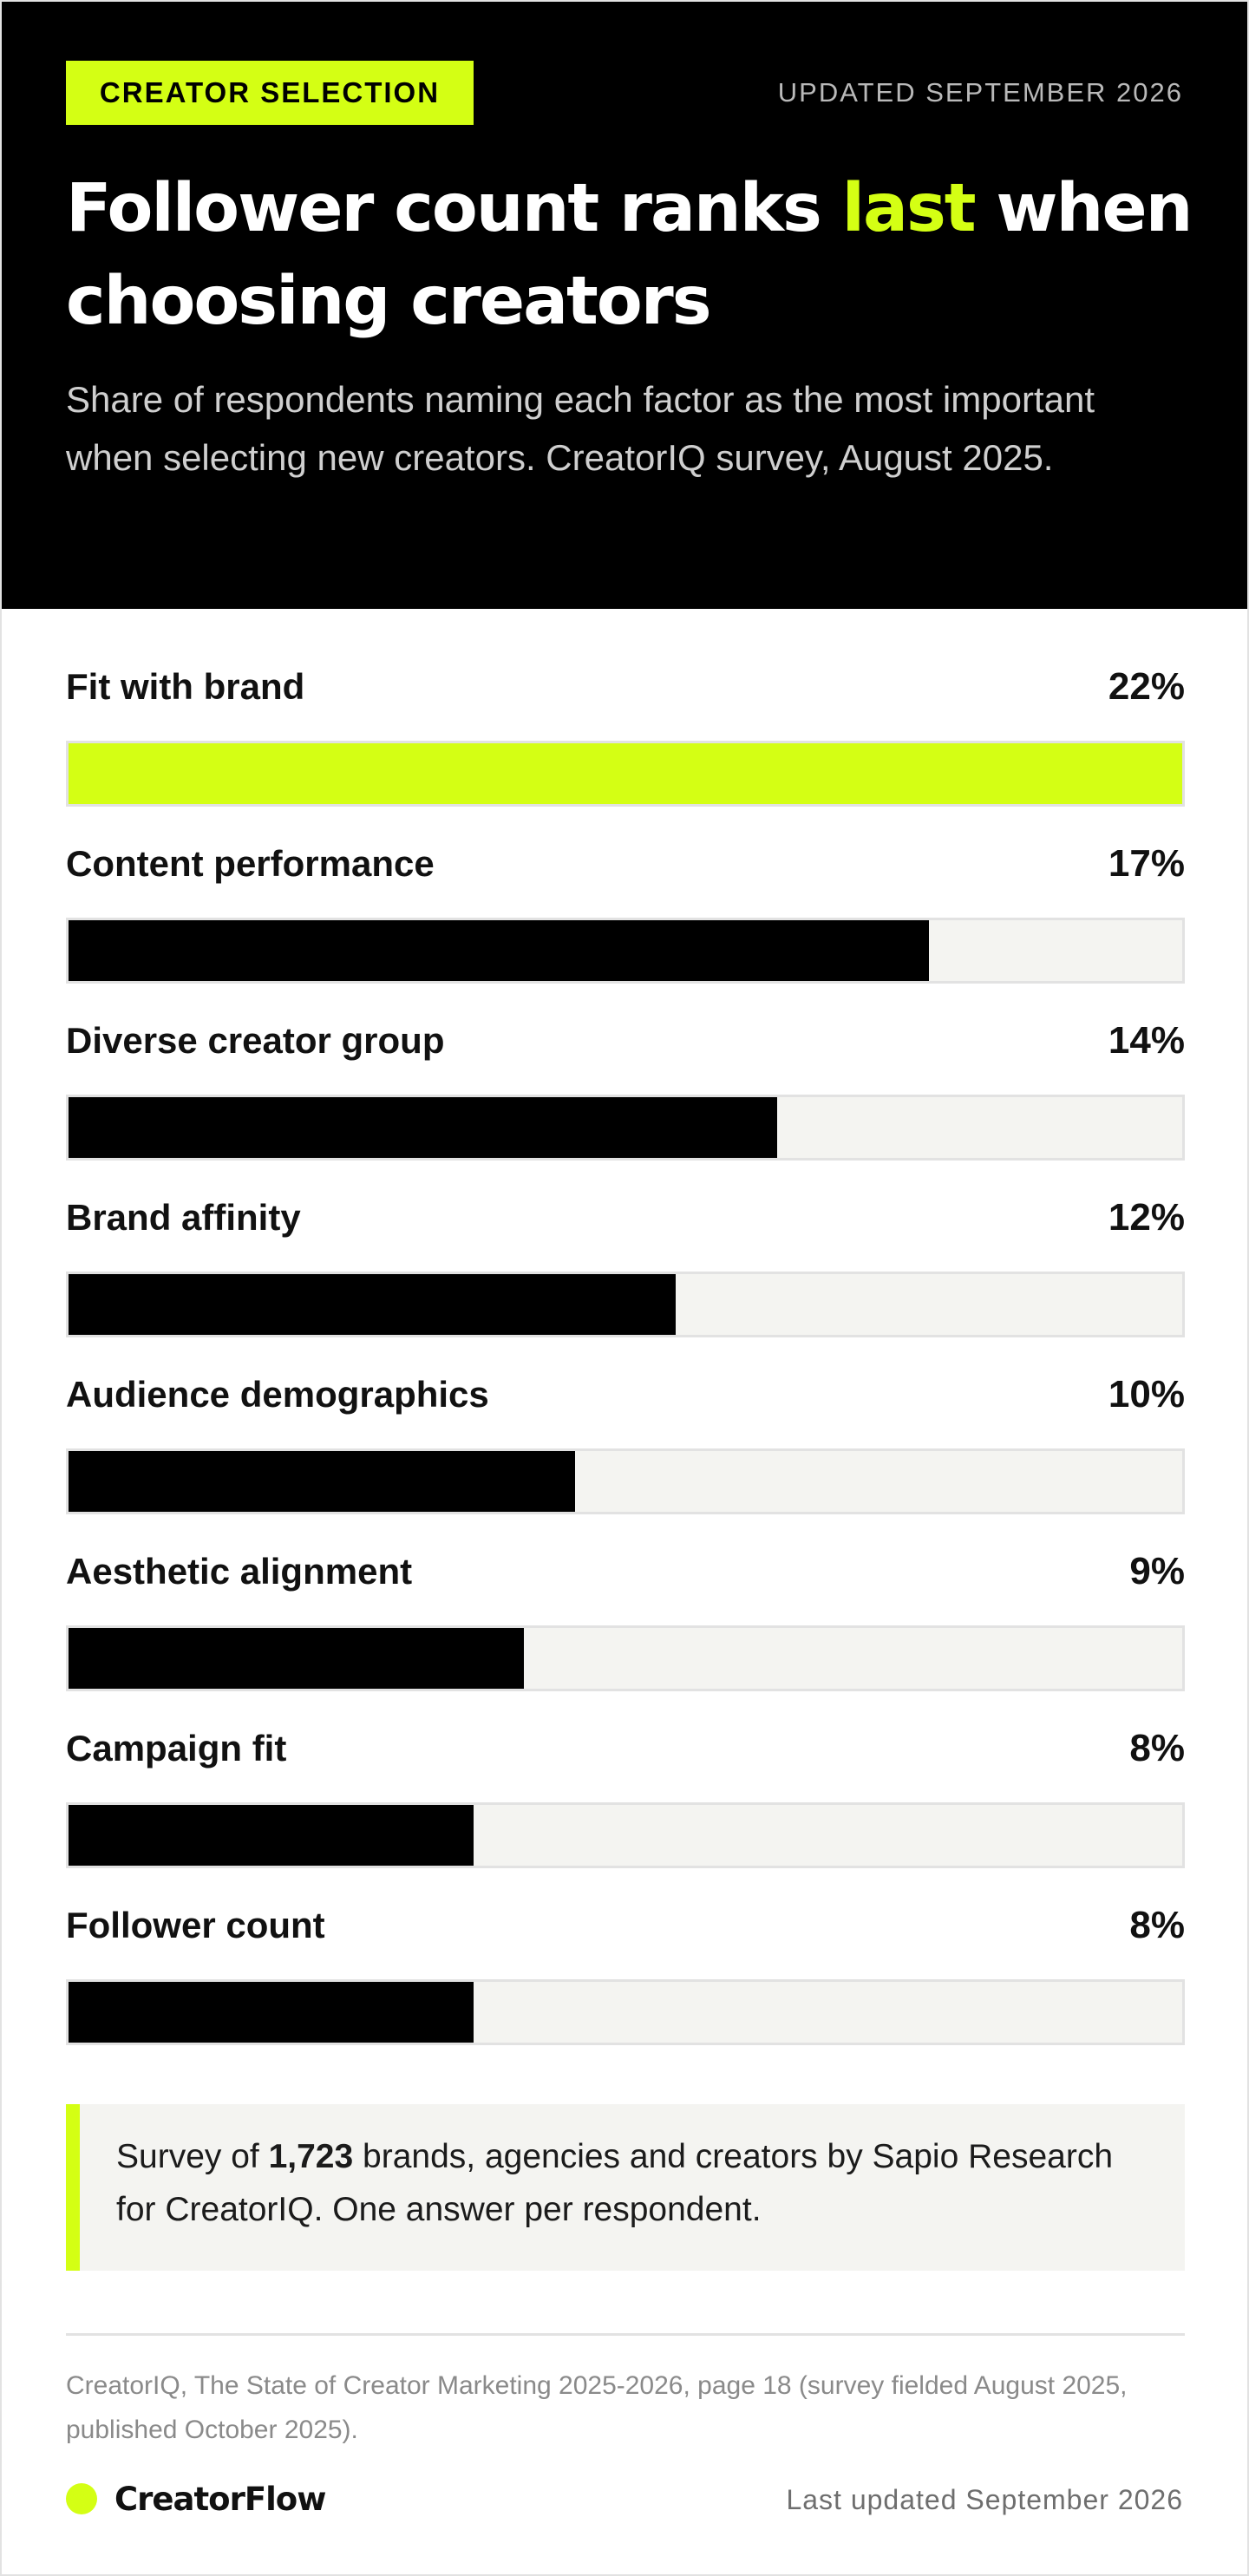 Image resolution: width=1249 pixels, height=2576 pixels. Describe the element at coordinates (176, 1748) in the screenshot. I see `category-label: Campaign fit` at that location.